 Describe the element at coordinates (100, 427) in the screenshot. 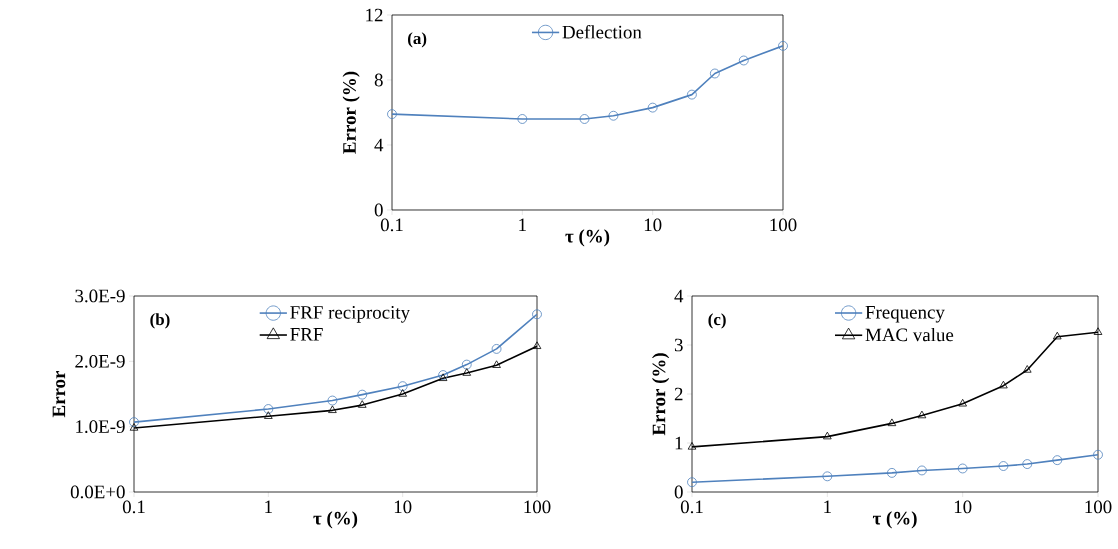

I see `y-tick-label: 1.0E-9` at that location.